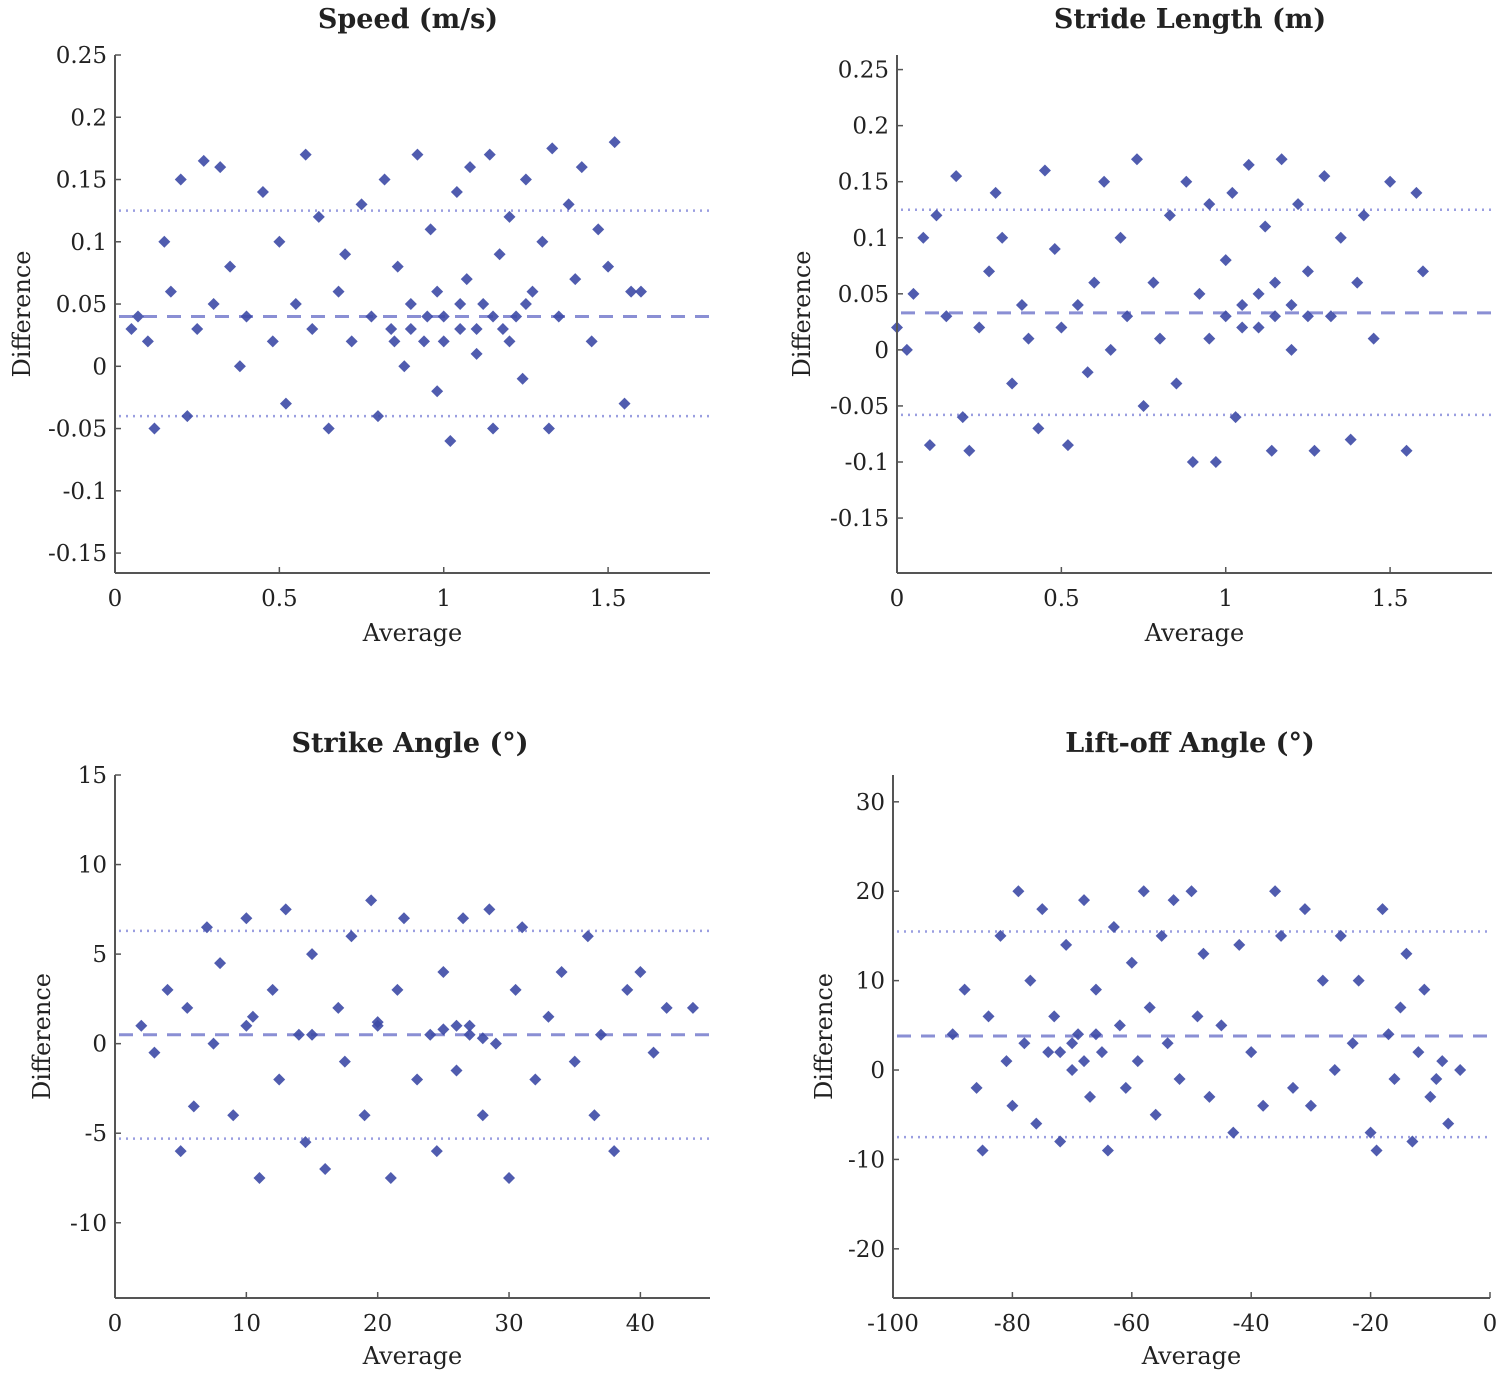  What do you see at coordinates (870, 239) in the screenshot?
I see `y-tick-label: 0.1` at bounding box center [870, 239].